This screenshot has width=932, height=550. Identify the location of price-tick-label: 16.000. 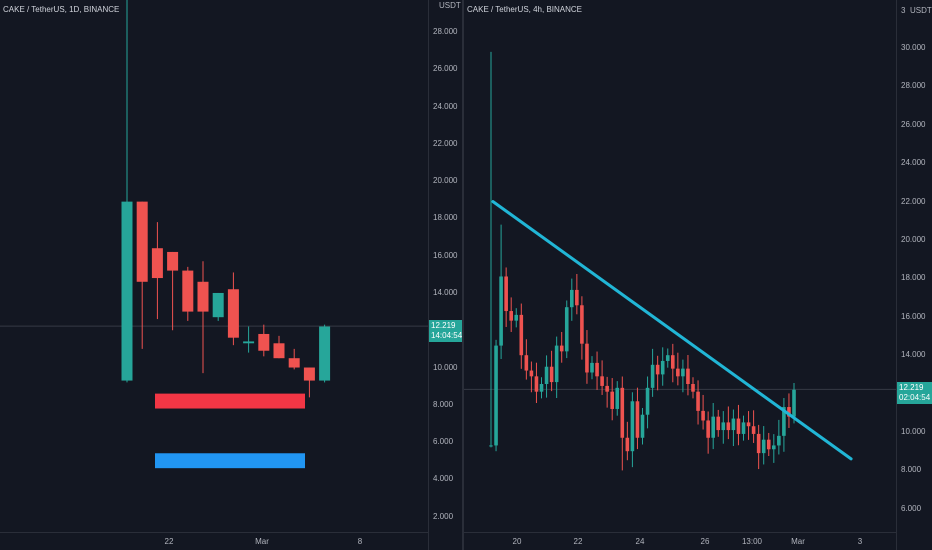
(445, 255).